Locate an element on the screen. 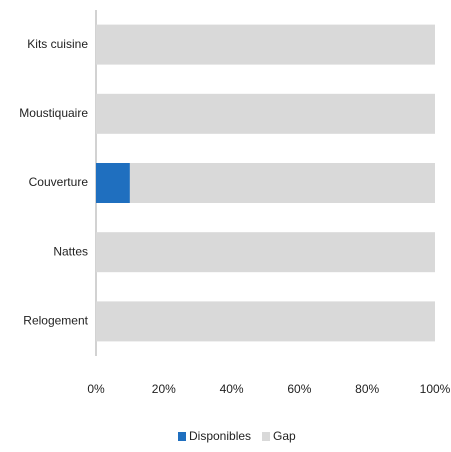 The image size is (451, 452). category-label-moustiquaire: Moustiquaire is located at coordinates (53, 113).